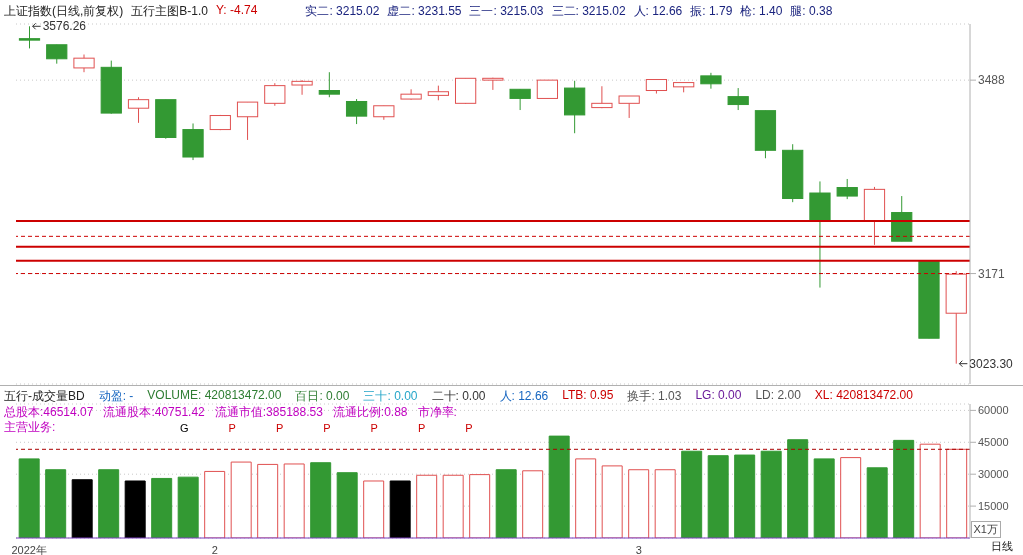  What do you see at coordinates (863, 396) in the screenshot?
I see `text: XL: 420813472.00` at bounding box center [863, 396].